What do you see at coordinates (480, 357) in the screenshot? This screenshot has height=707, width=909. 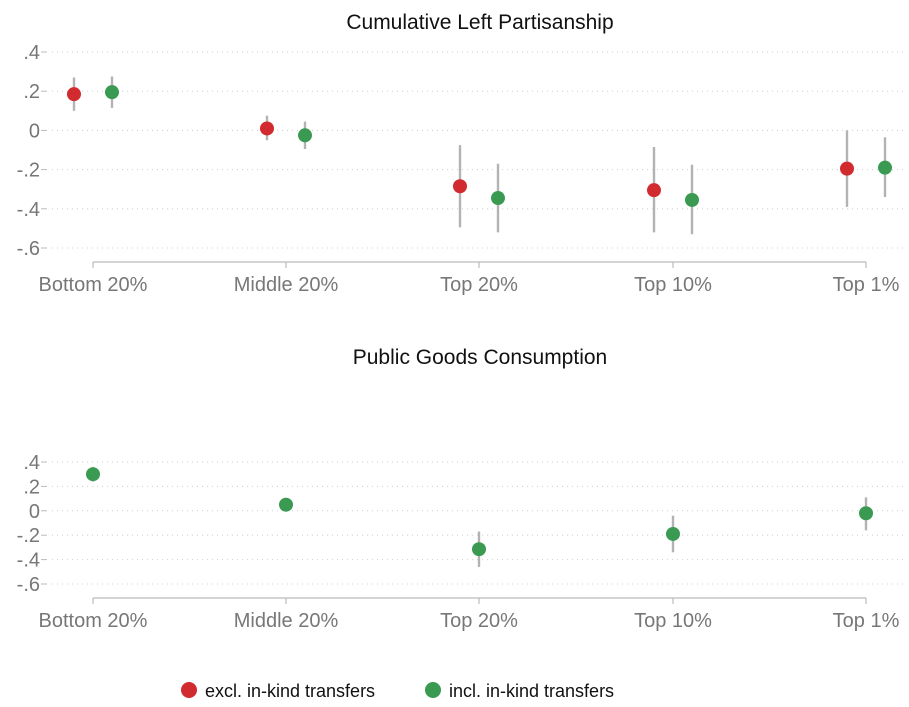 I see `chart-title: Public Goods Consumption` at bounding box center [480, 357].